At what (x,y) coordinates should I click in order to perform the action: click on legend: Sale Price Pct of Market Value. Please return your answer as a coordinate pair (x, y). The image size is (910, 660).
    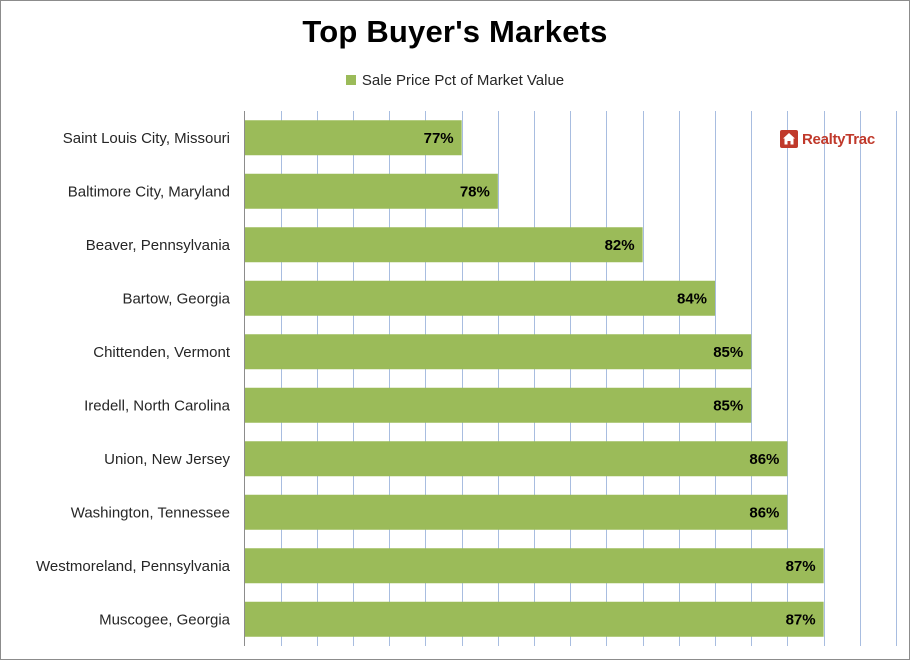
    Looking at the image, I should click on (455, 80).